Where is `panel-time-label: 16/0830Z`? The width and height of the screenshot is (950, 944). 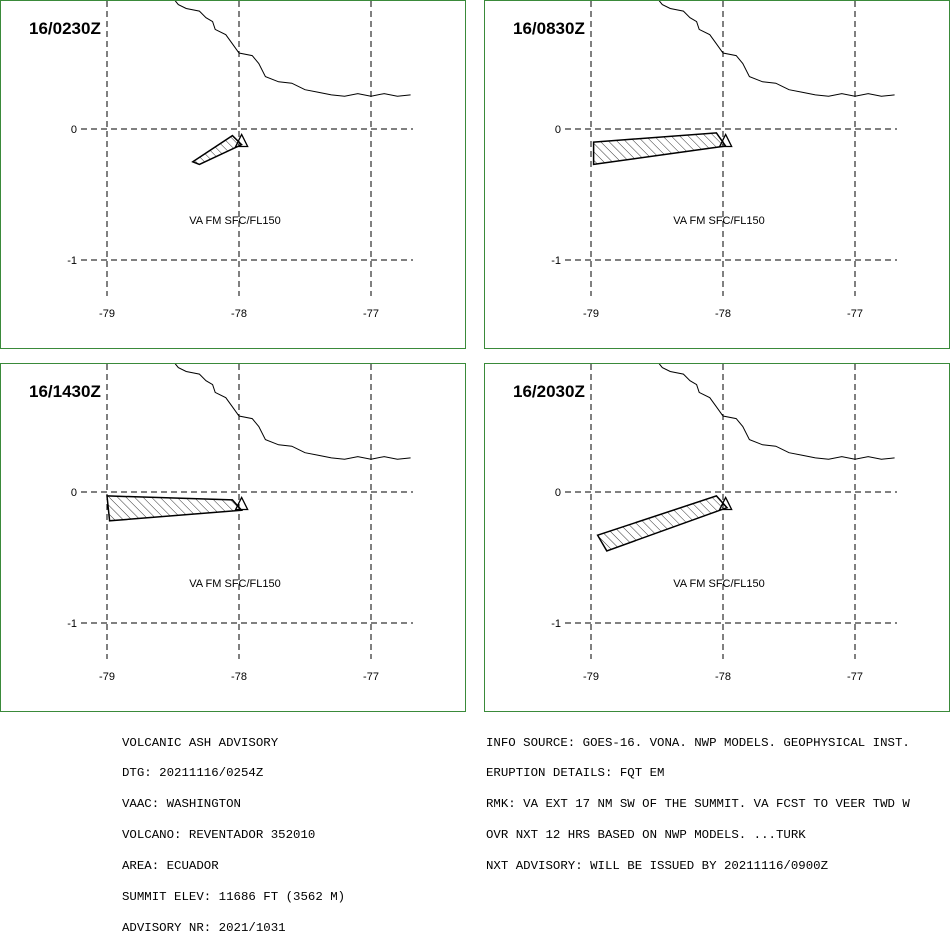
panel-time-label: 16/0830Z is located at coordinates (549, 28).